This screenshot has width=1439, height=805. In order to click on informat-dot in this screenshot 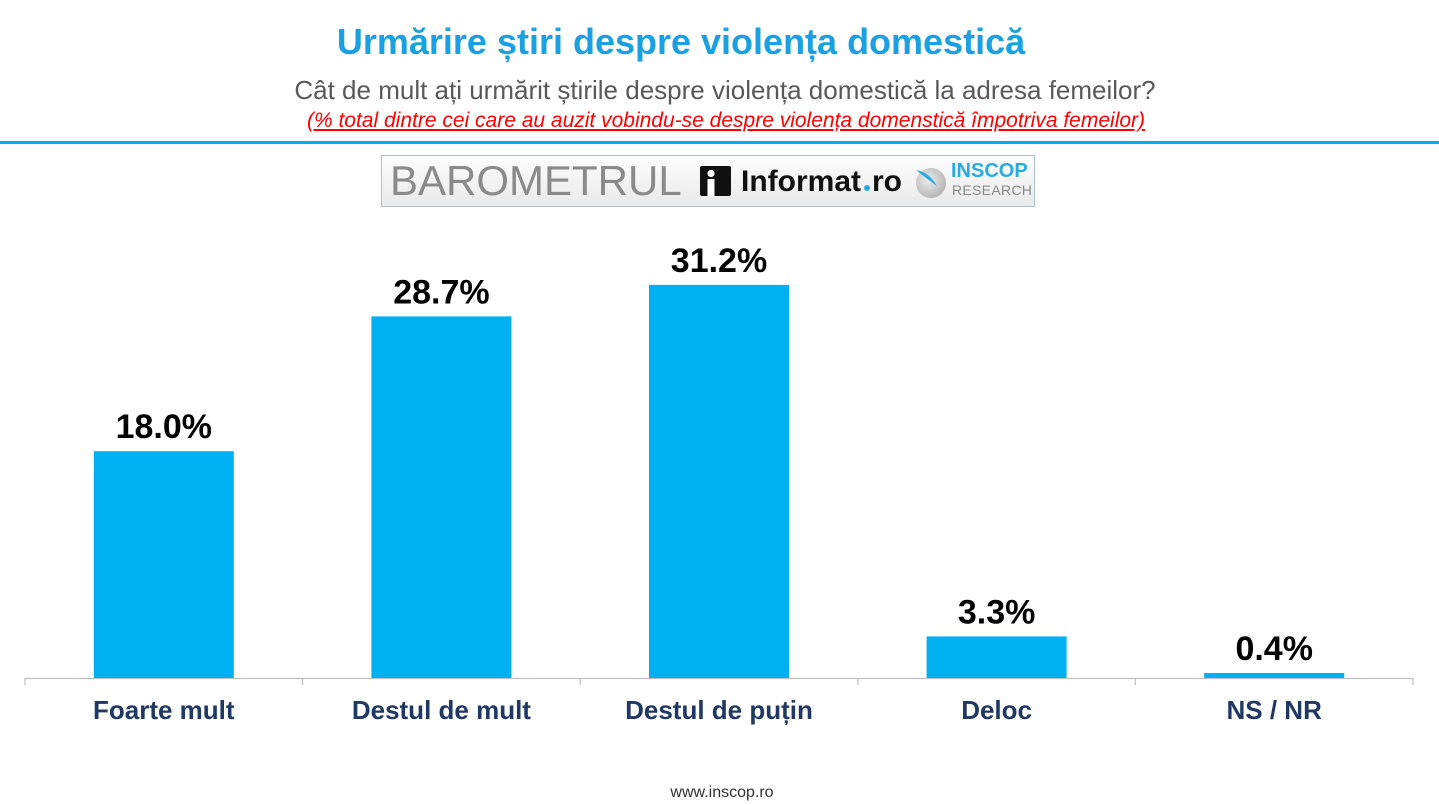, I will do `click(867, 188)`.